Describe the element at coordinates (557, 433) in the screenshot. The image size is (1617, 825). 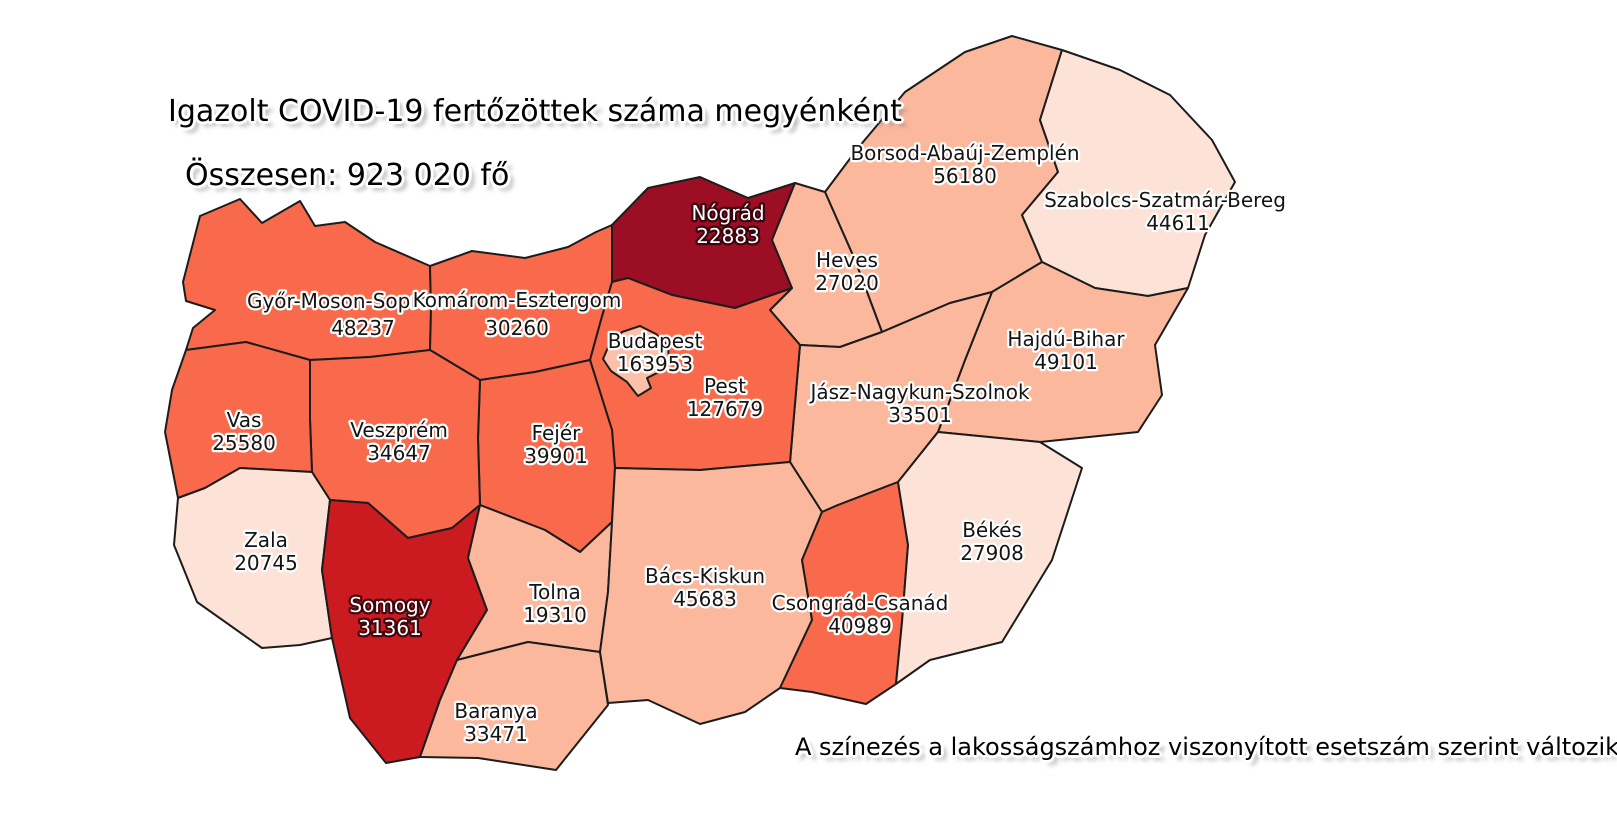
I see `county-name-fejer: Fejér` at that location.